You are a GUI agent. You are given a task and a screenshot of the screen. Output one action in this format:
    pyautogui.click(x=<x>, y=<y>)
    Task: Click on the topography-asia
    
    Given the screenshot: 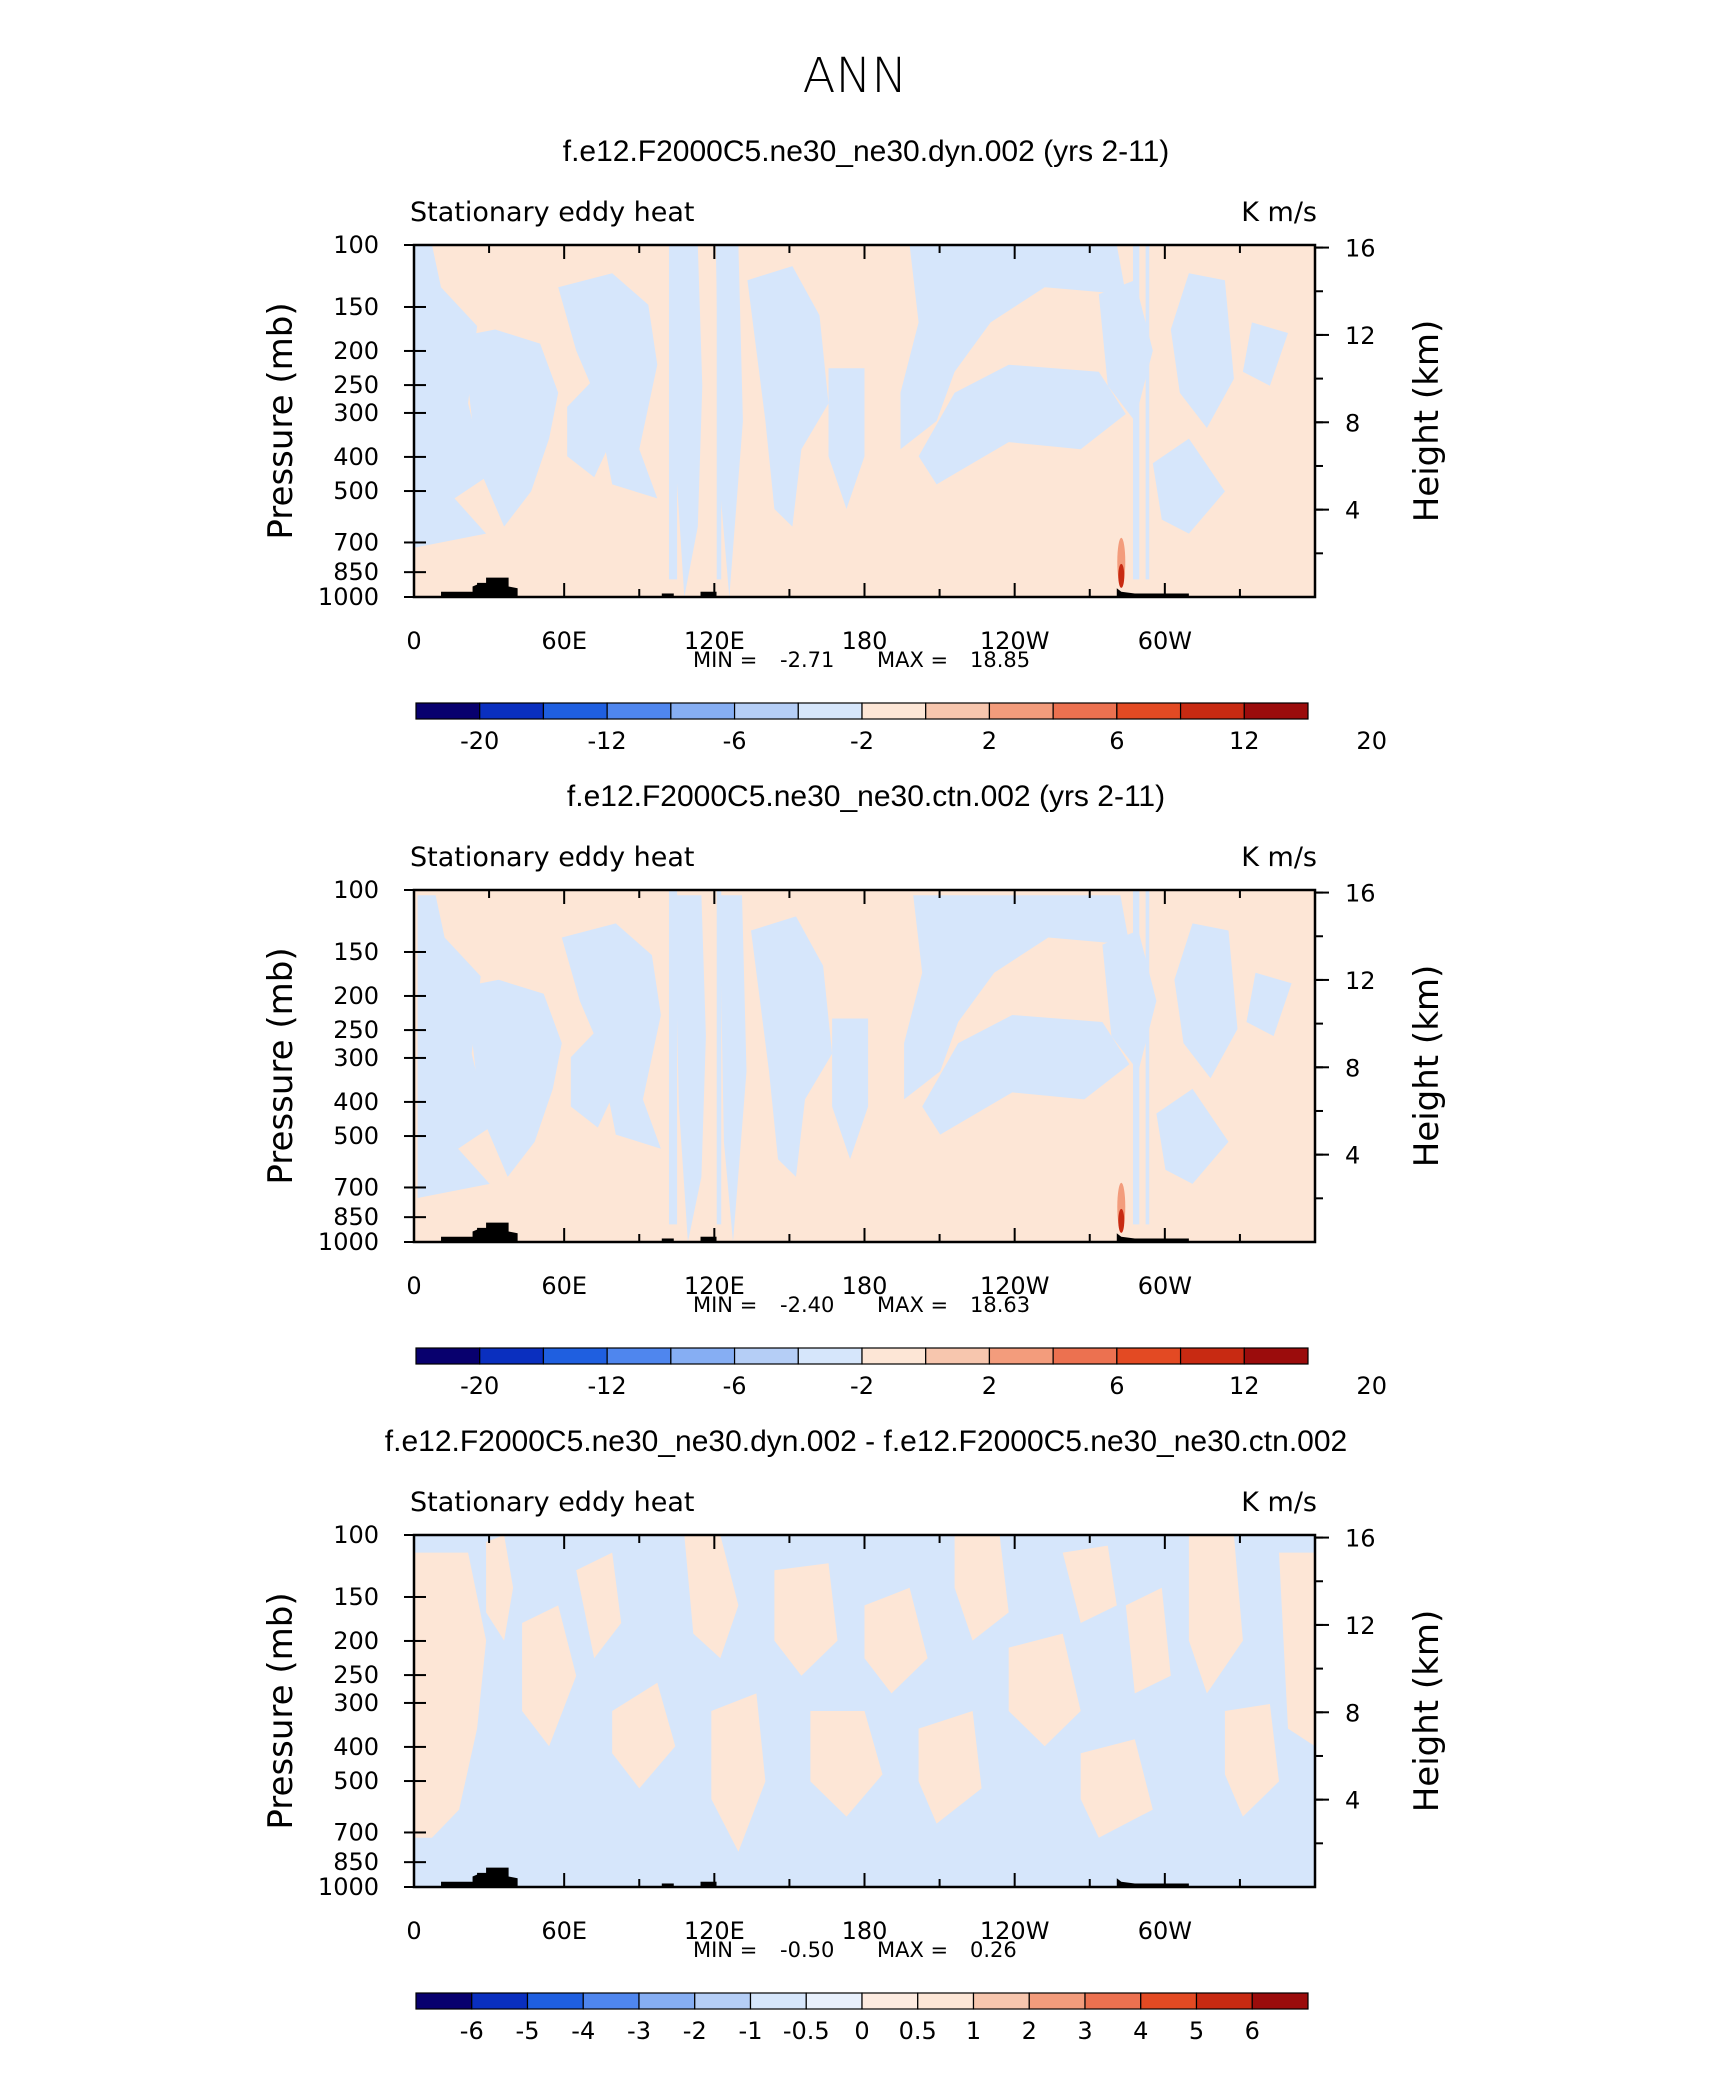 What is the action you would take?
    pyautogui.click(x=479, y=1877)
    